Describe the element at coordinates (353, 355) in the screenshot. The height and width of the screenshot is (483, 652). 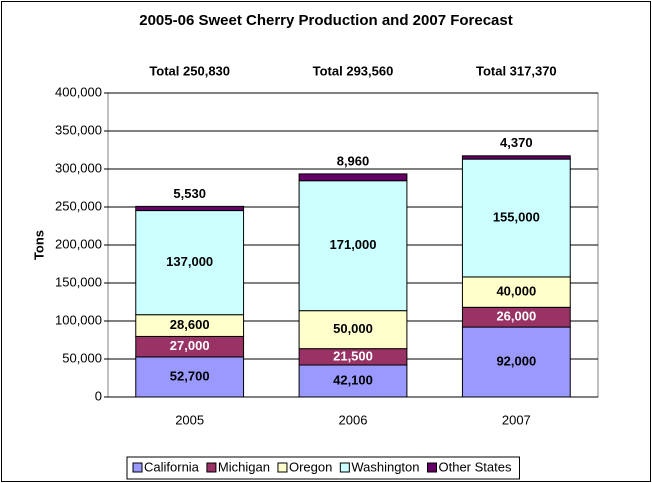
I see `value-label: 21,500` at that location.